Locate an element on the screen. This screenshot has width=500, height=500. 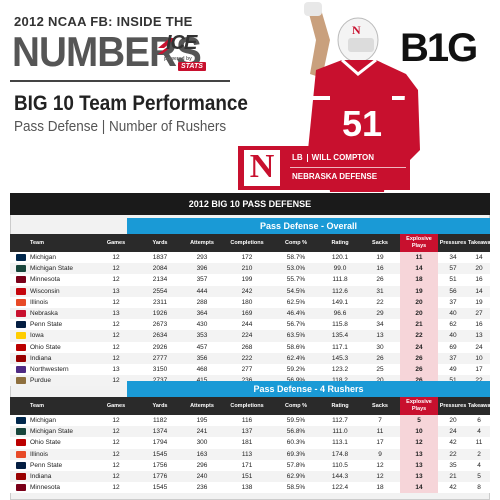
cell-comp-pct: 62.4% is located at coordinates (296, 358).